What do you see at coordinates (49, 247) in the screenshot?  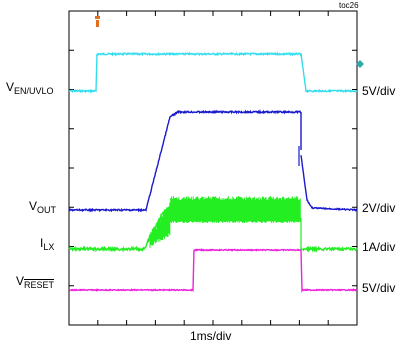 I see `channel-sub-ilx: LX` at bounding box center [49, 247].